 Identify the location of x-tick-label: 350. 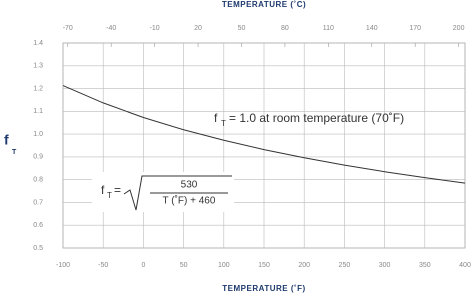
(425, 265).